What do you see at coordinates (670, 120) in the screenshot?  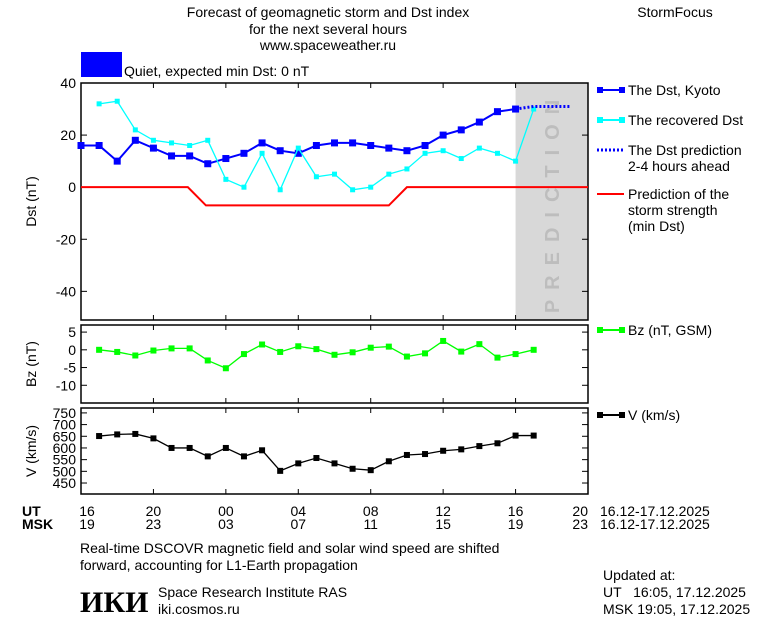 I see `legend-entry: The recovered Dst` at bounding box center [670, 120].